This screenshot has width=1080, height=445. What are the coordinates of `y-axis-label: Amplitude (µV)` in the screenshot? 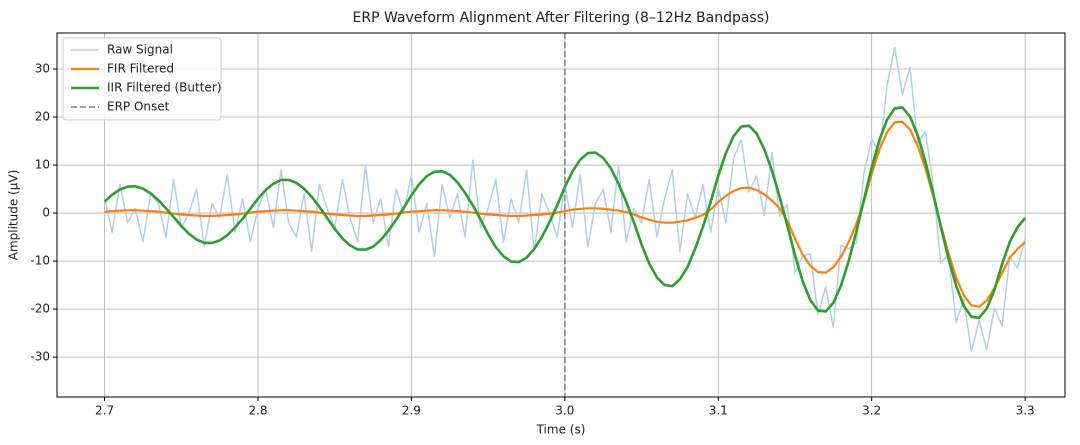 It's located at (14, 215).